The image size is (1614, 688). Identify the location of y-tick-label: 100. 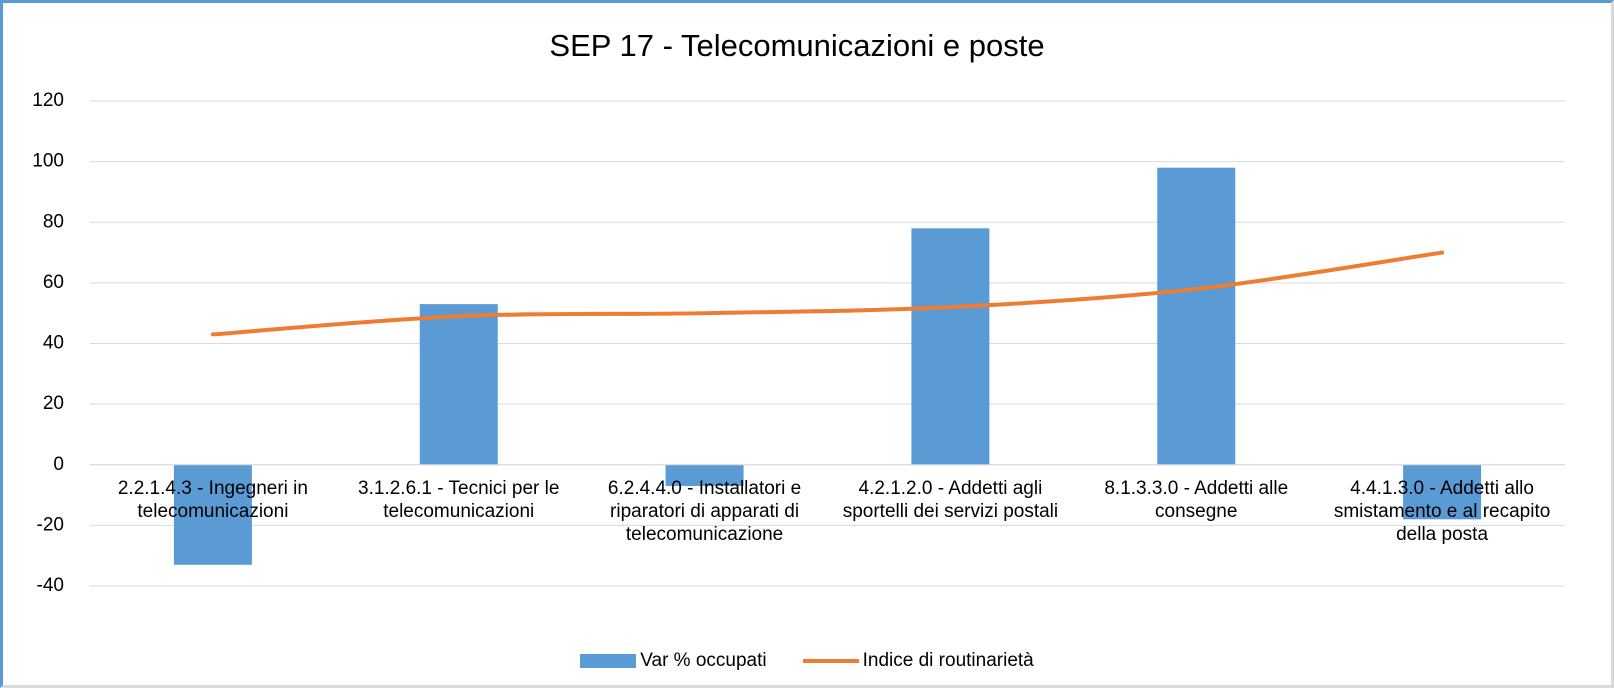
(48, 161).